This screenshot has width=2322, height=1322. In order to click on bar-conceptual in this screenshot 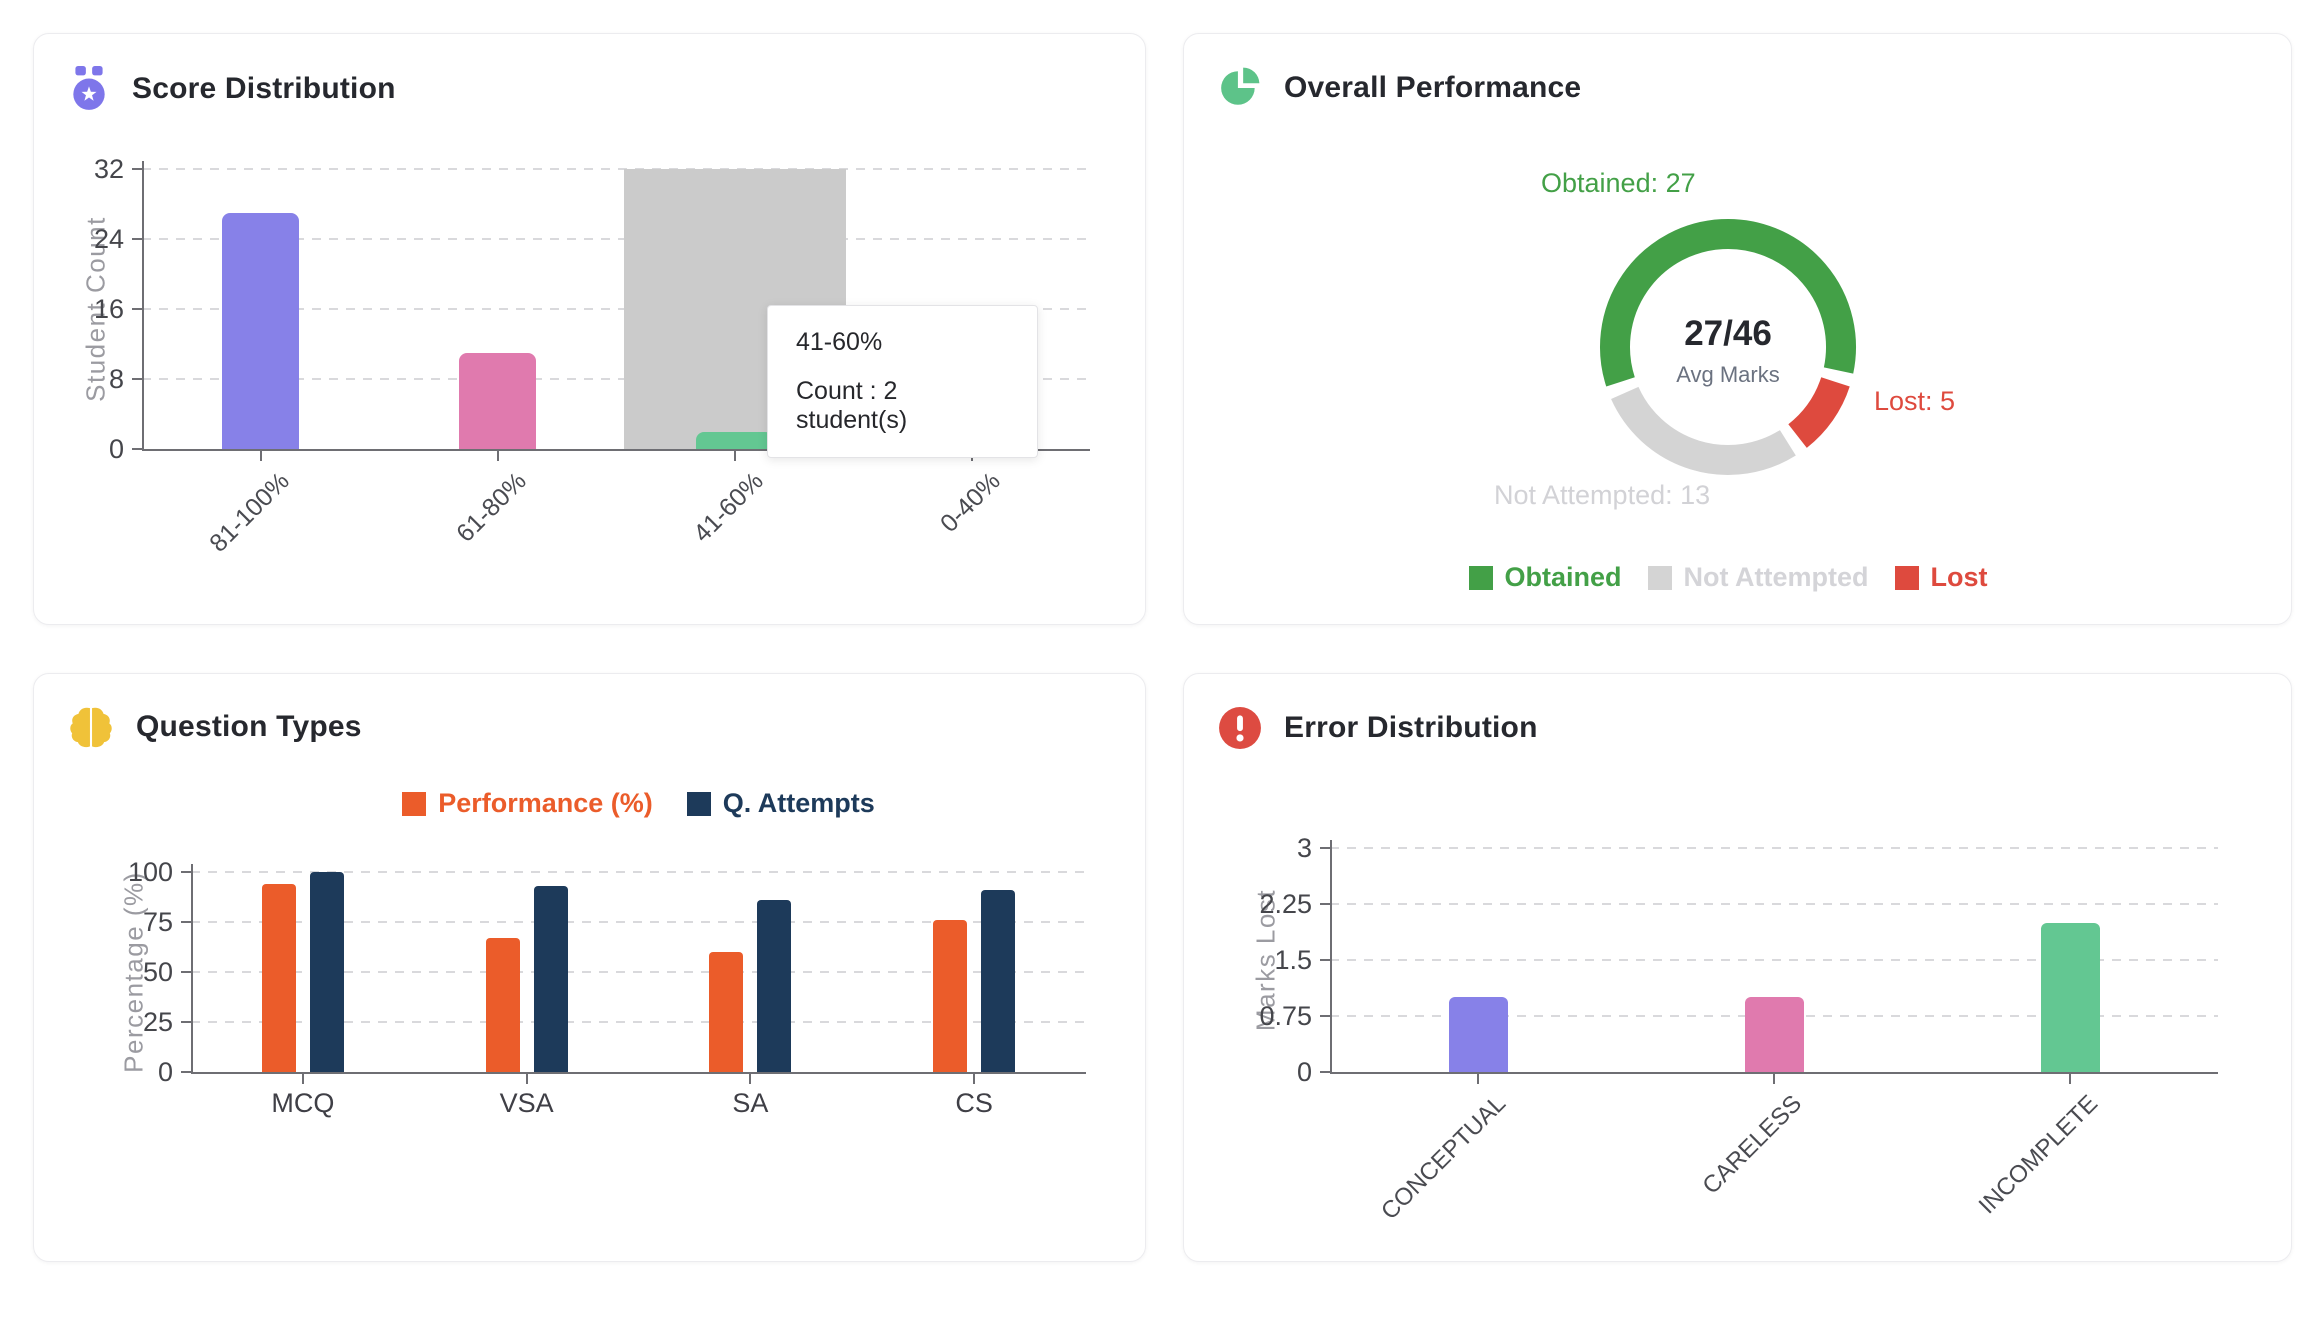, I will do `click(1478, 1034)`.